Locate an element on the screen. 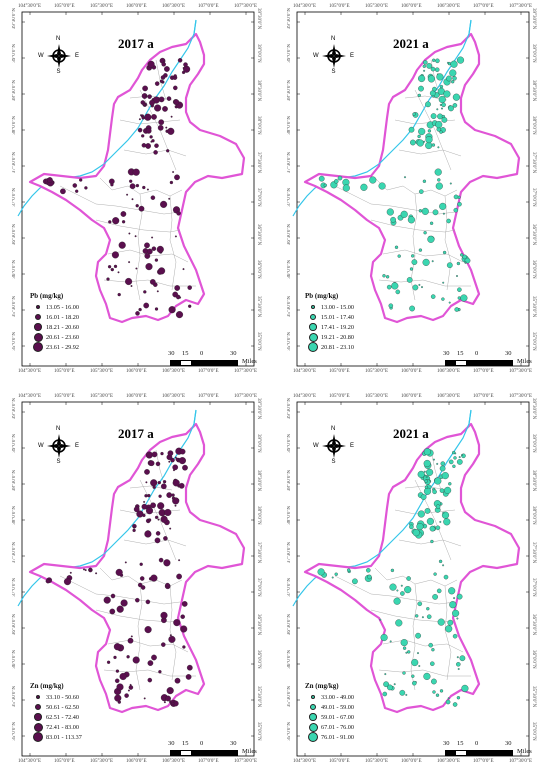 The image size is (550, 780). lon-tick-label-bottom: 107°30'0"E is located at coordinates (245, 761).